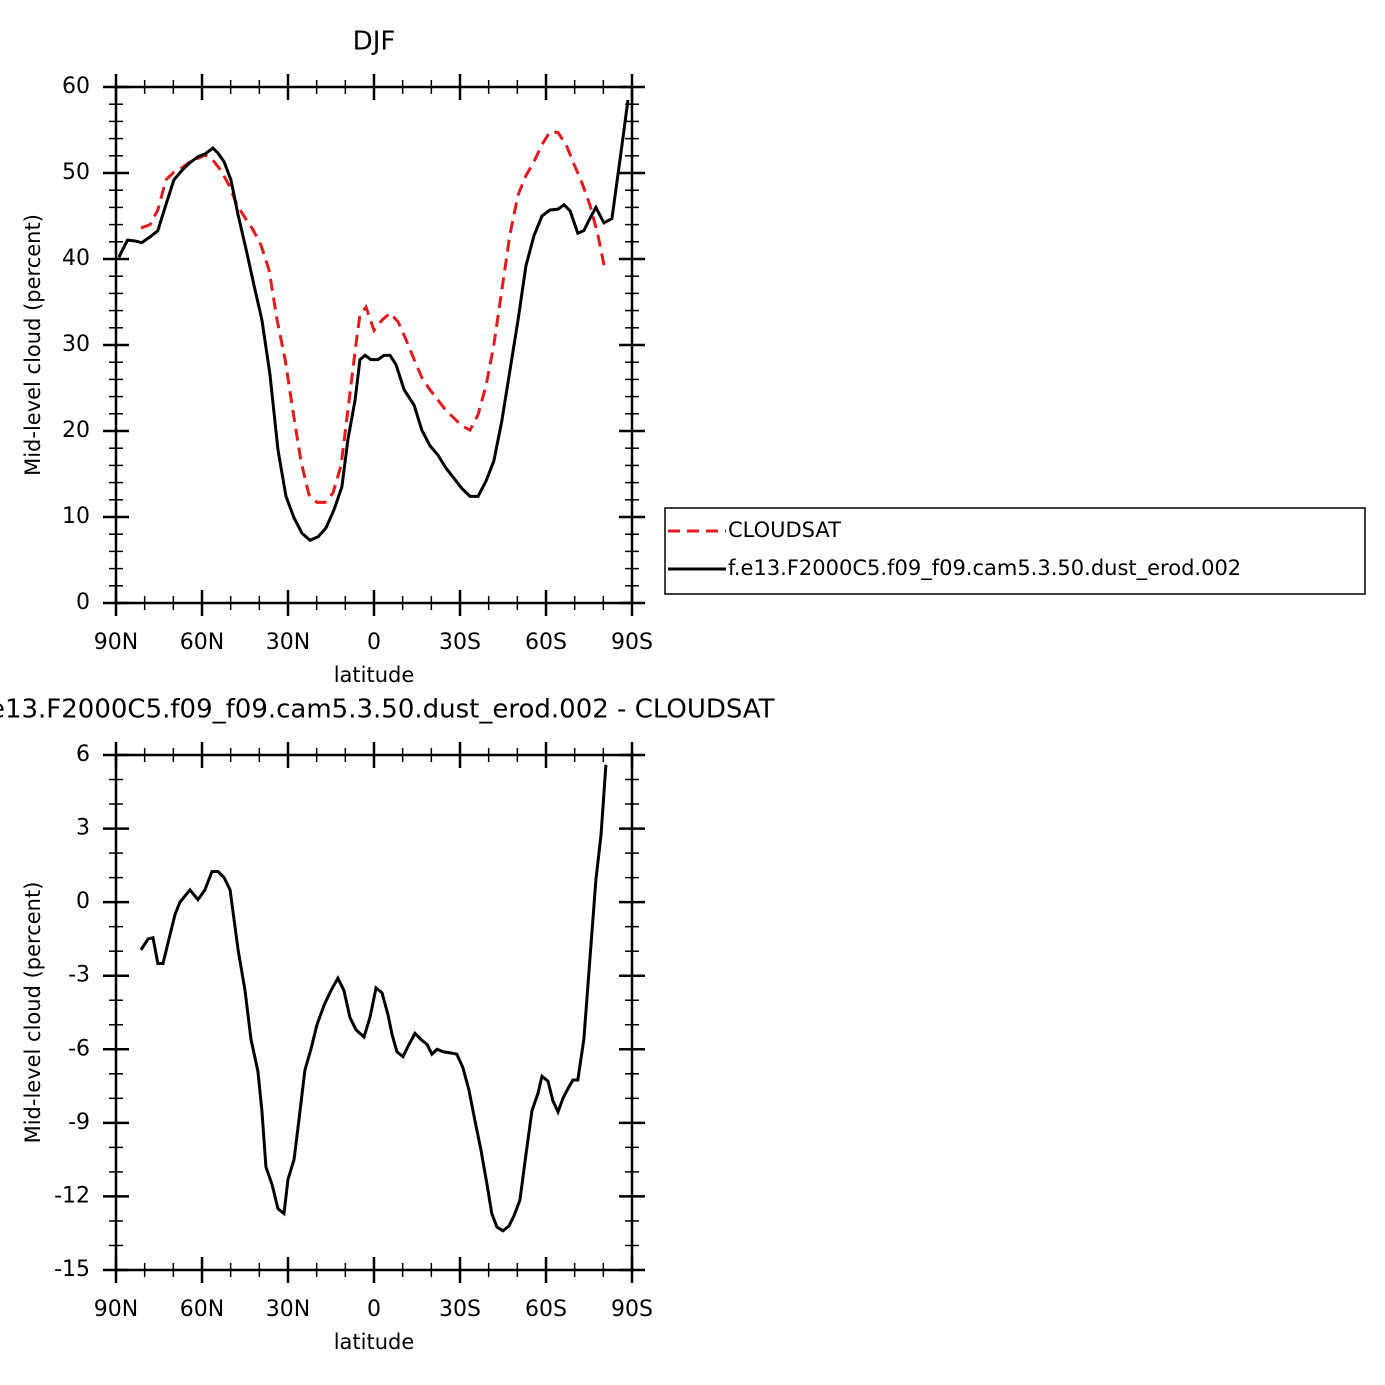 The image size is (1385, 1385). Describe the element at coordinates (72, 1195) in the screenshot. I see `y-tick-label: -12` at that location.